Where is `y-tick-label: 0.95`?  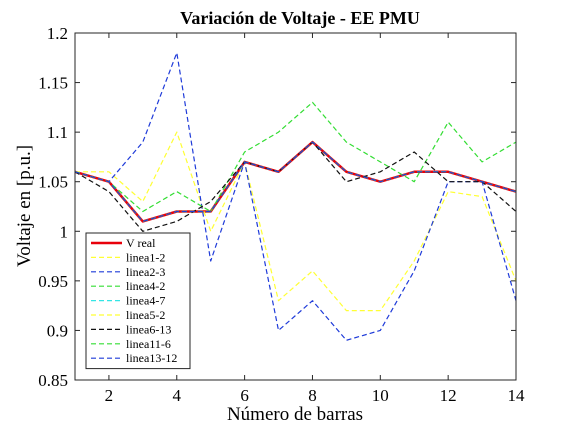
y-tick-label: 0.95 is located at coordinates (53, 281).